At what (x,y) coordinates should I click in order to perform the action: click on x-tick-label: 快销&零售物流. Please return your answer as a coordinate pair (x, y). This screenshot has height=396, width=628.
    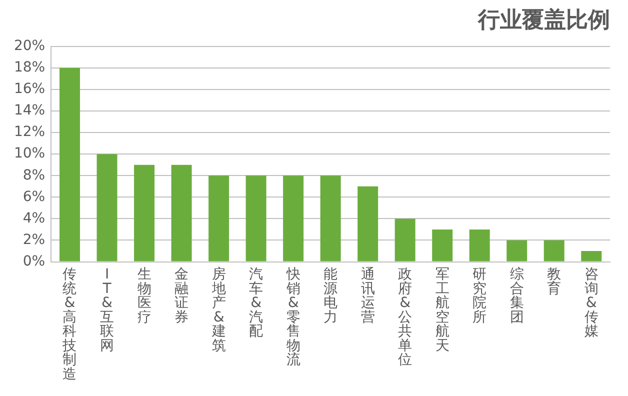
    Looking at the image, I should click on (292, 317).